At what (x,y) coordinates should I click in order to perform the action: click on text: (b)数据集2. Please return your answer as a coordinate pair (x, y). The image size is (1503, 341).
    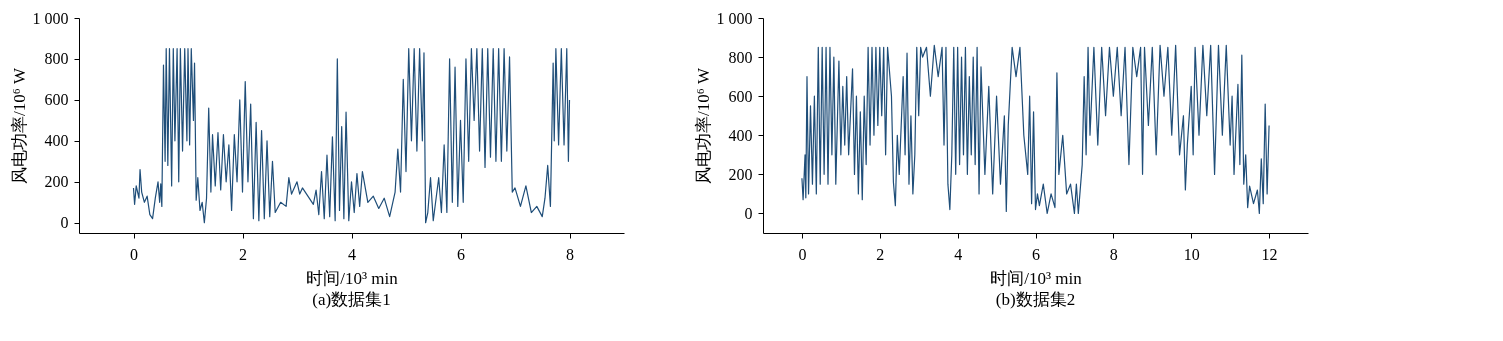
    Looking at the image, I should click on (1035, 299).